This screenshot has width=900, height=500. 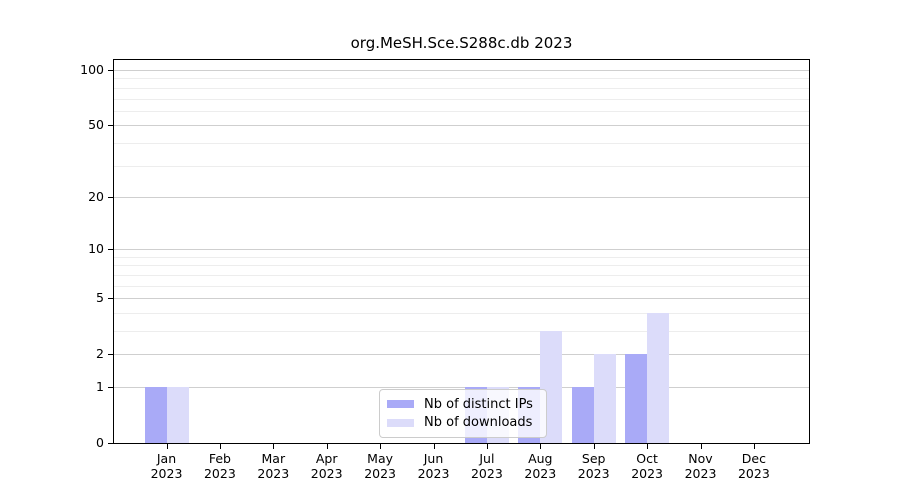 I want to click on x-tick-month: Jul, so click(x=487, y=458).